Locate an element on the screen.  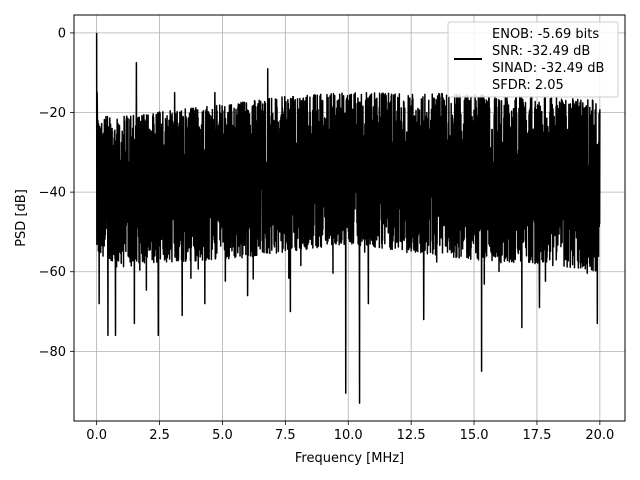
legend-snr: SNR: -32.49 dB is located at coordinates (541, 51).